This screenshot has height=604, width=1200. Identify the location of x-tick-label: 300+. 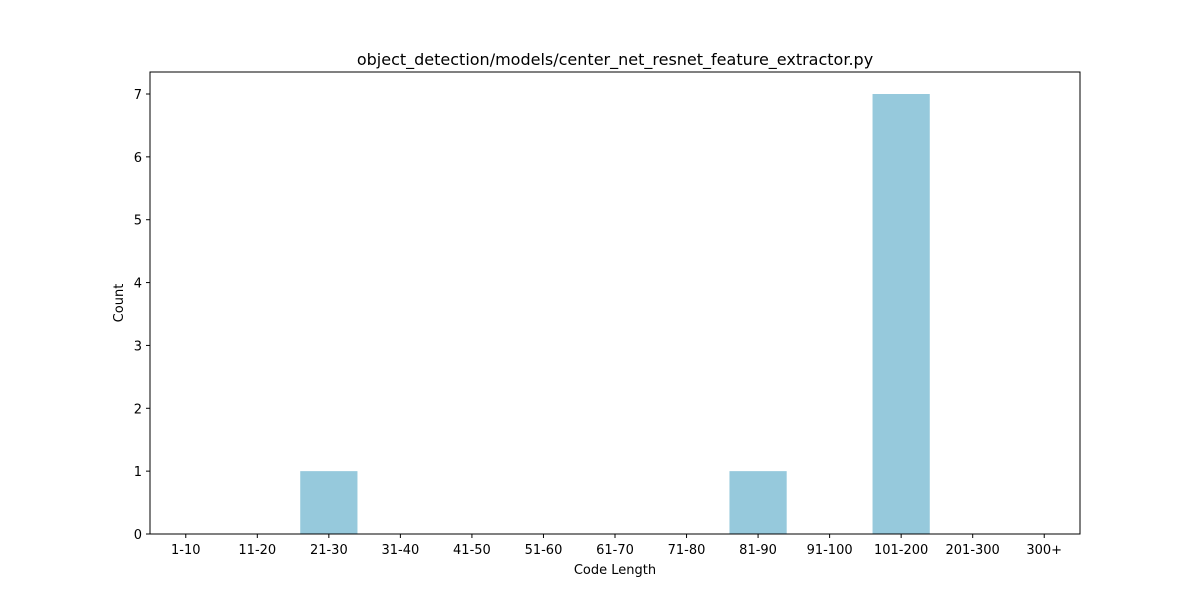
(1044, 550).